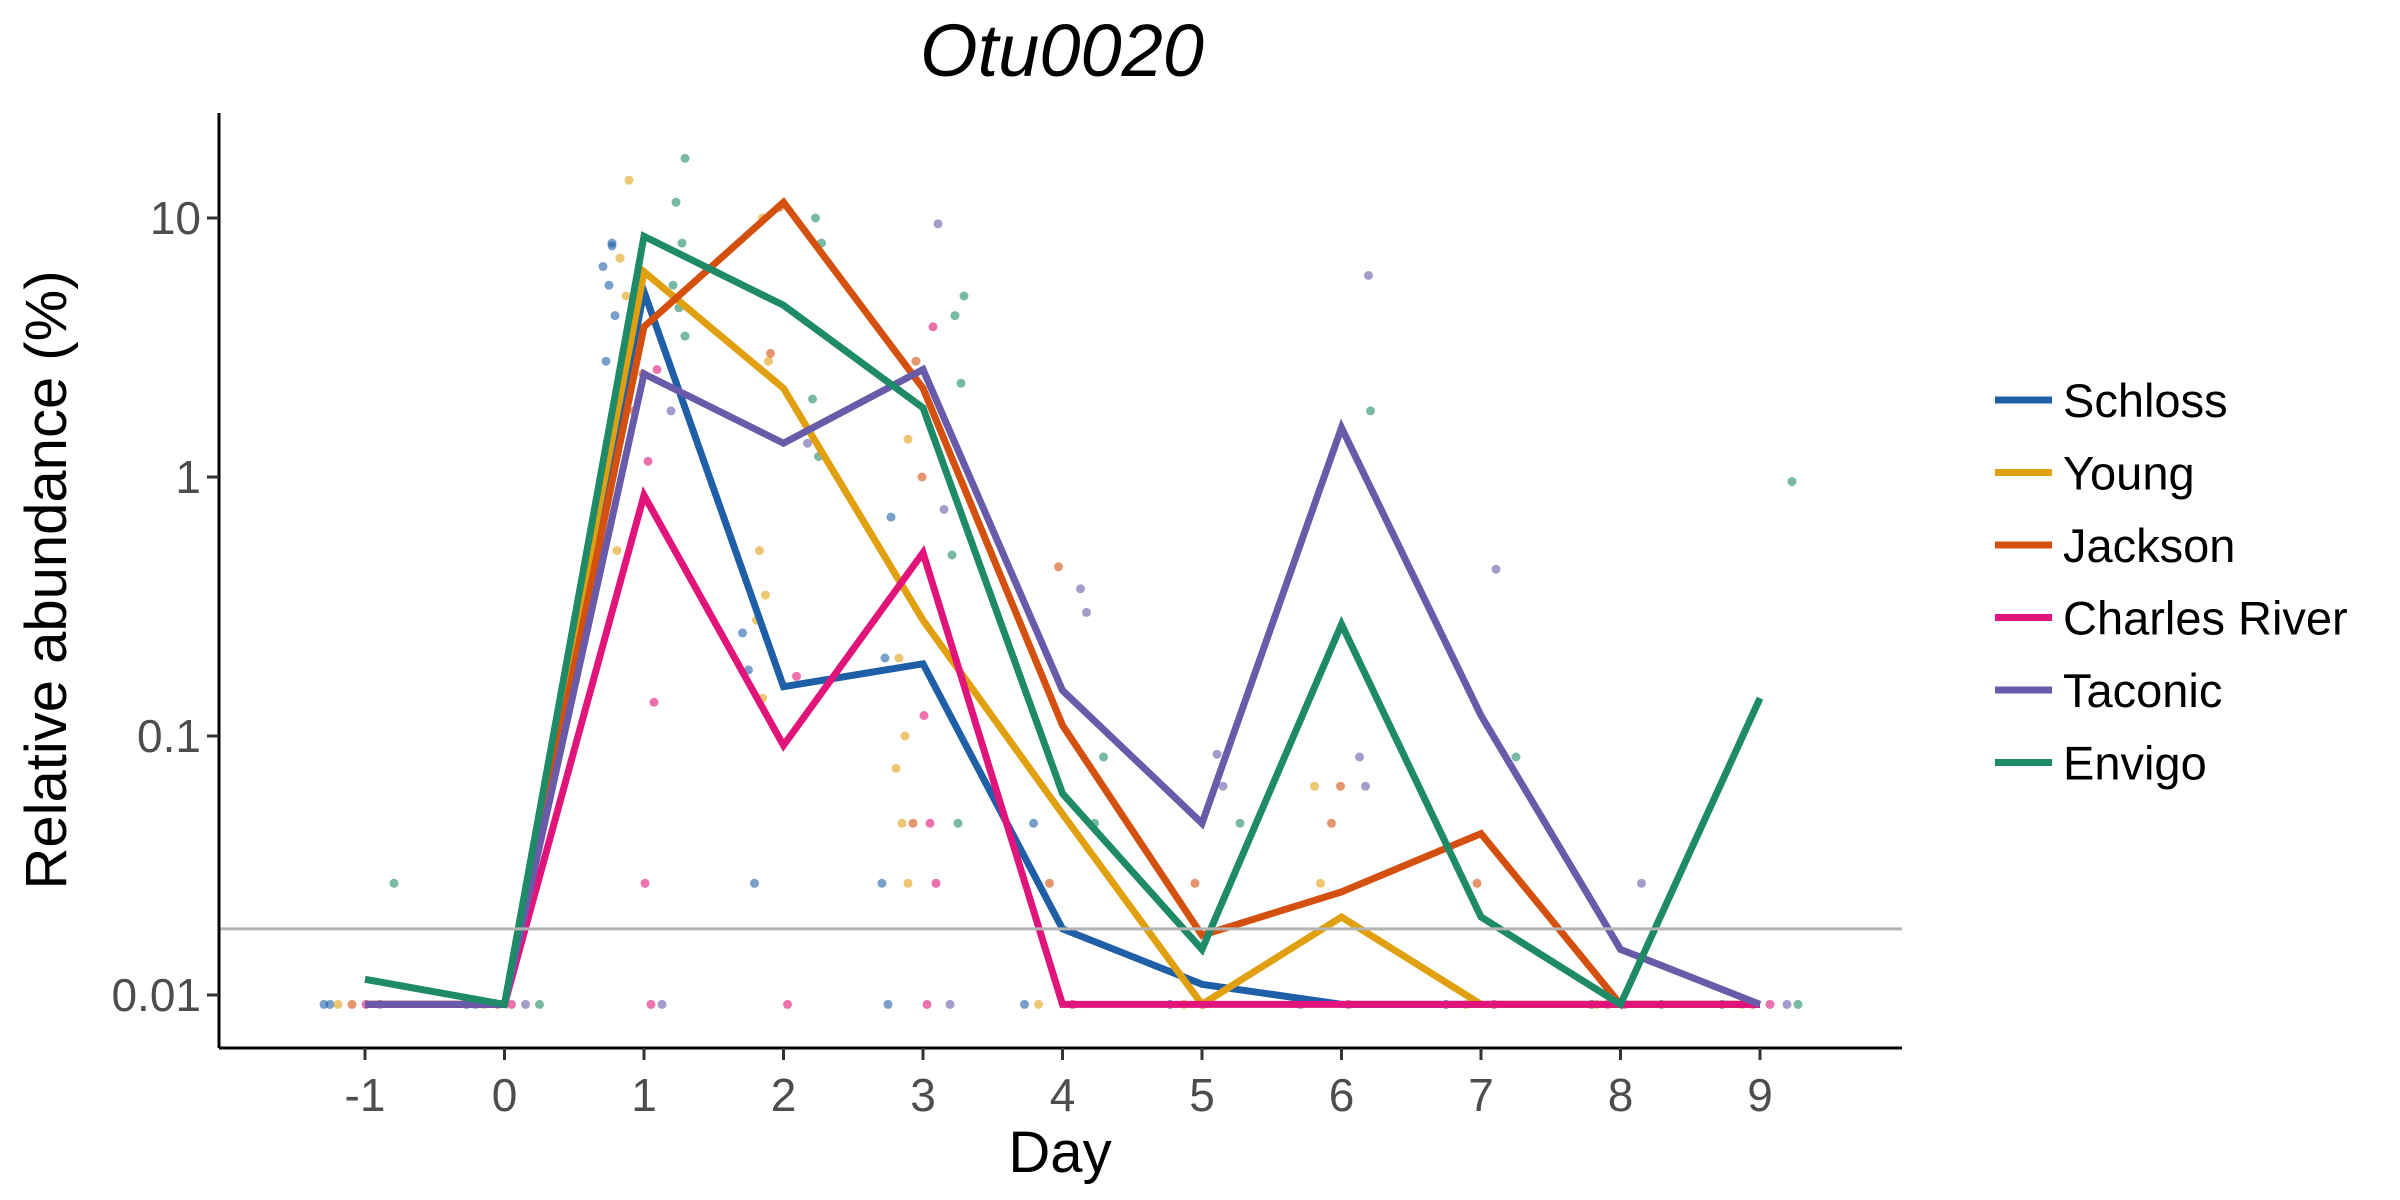 This screenshot has width=2400, height=1200. Describe the element at coordinates (156, 995) in the screenshot. I see `y-tick-label: 0.01` at that location.